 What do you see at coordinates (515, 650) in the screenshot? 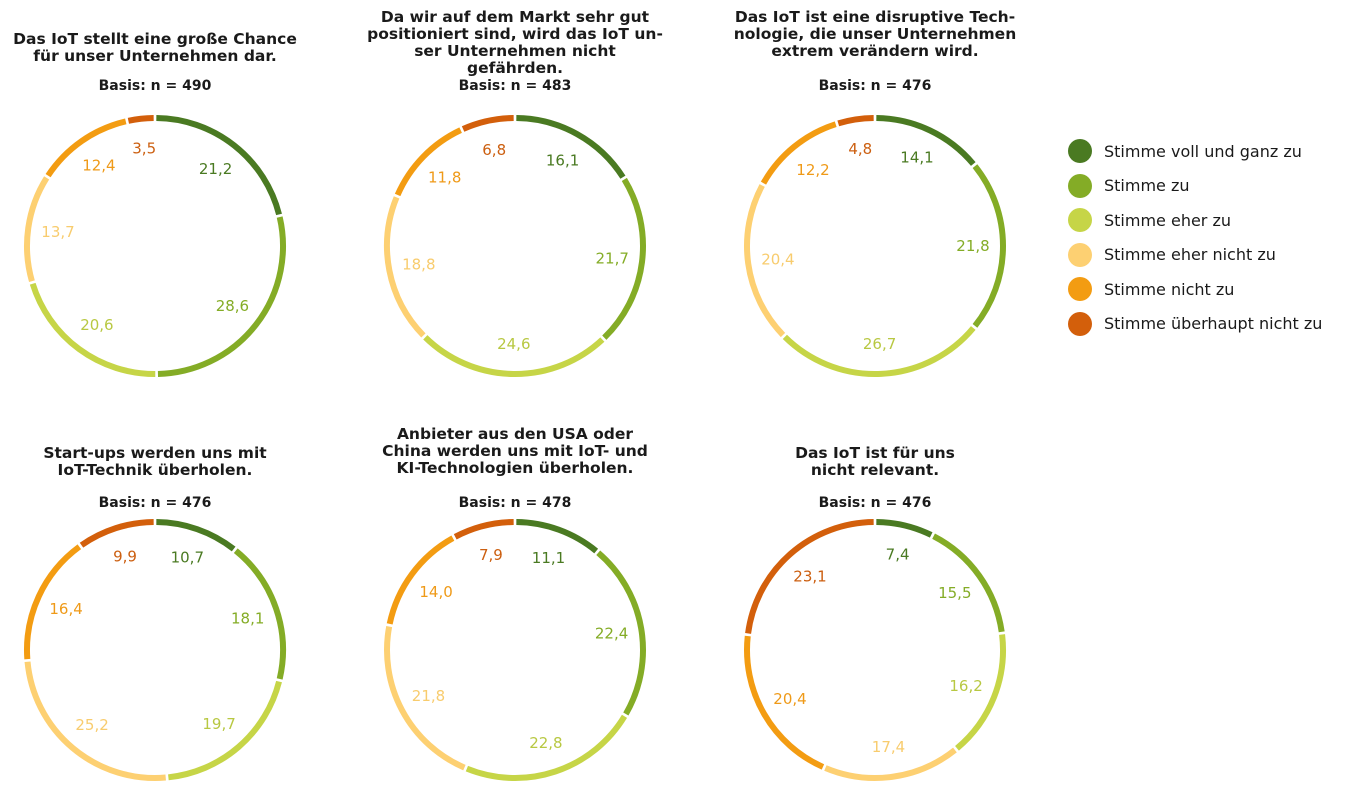
I see `donut-chart: 11,1 22,4 22,8 21,8 14,0 7,9` at bounding box center [515, 650].